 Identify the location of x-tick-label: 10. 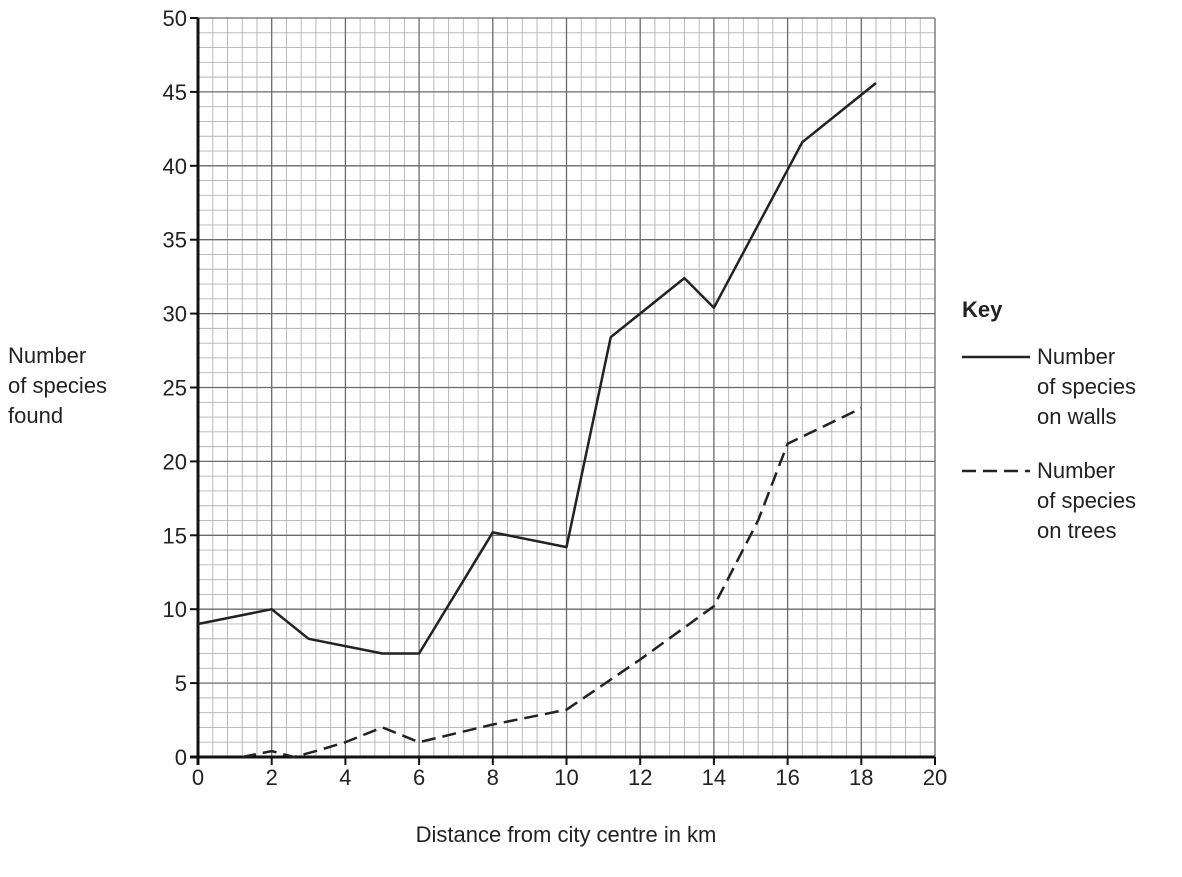
(566, 777).